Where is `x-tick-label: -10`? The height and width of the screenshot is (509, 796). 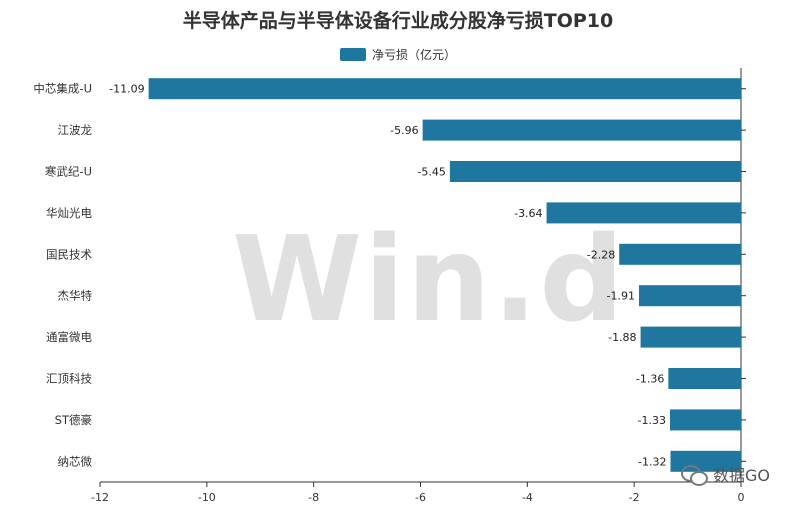 x-tick-label: -10 is located at coordinates (207, 497).